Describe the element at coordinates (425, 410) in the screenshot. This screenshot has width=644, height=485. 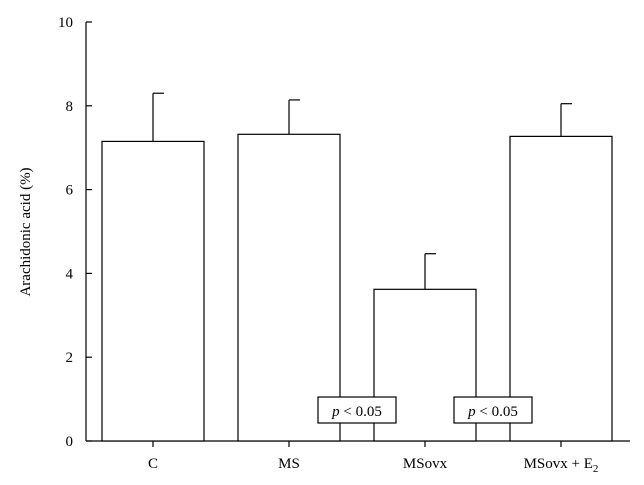
I see `annotations: p < 0.05 p < 0.05` at that location.